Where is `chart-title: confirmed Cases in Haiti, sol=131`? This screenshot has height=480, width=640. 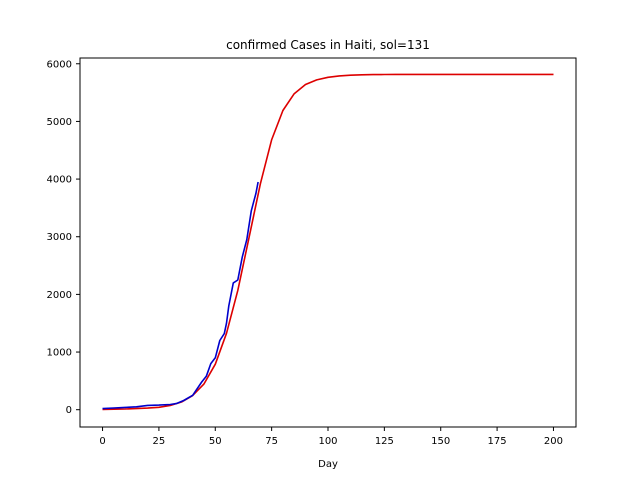 chart-title: confirmed Cases in Haiti, sol=131 is located at coordinates (328, 45).